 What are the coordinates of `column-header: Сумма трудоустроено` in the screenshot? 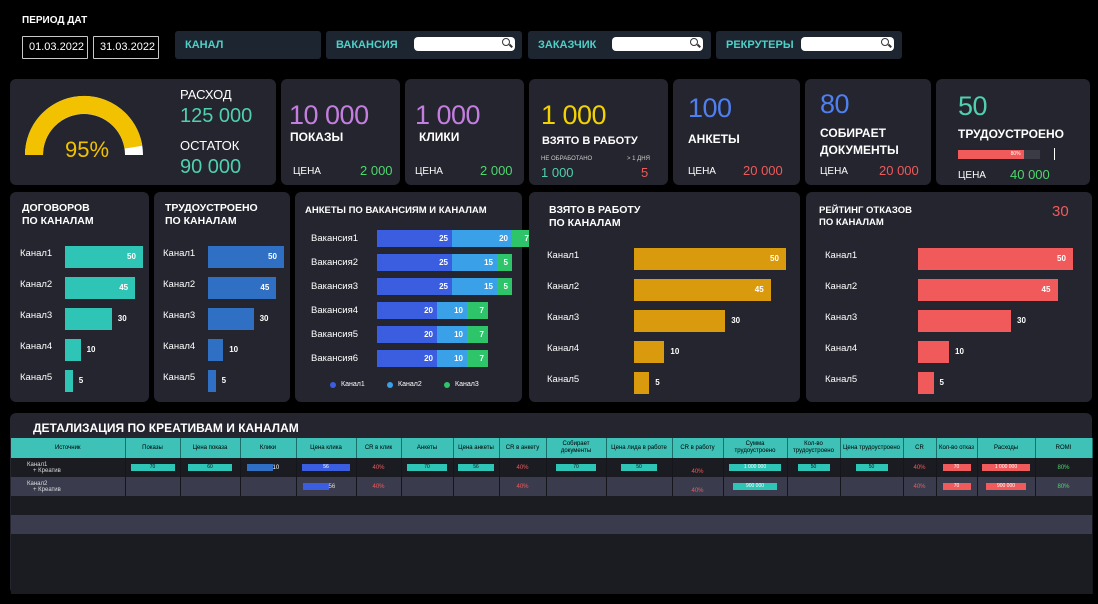 It's located at (755, 448).